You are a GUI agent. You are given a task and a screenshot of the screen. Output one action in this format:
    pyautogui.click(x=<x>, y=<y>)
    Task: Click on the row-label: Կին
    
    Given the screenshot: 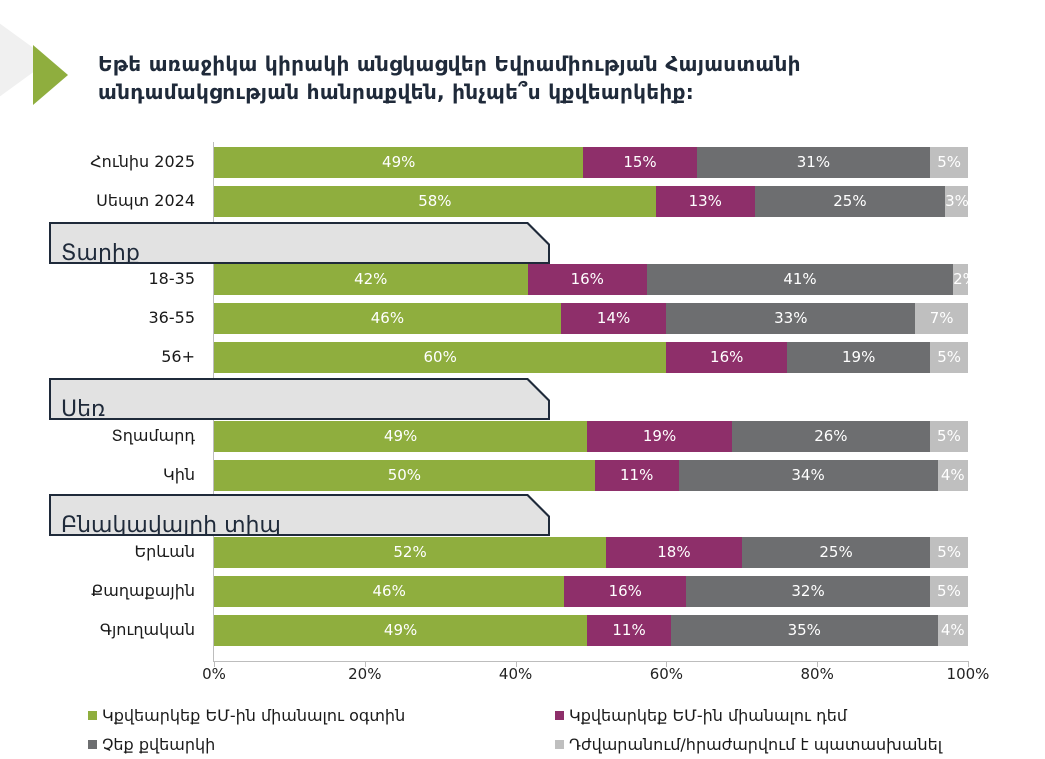 What is the action you would take?
    pyautogui.click(x=179, y=474)
    